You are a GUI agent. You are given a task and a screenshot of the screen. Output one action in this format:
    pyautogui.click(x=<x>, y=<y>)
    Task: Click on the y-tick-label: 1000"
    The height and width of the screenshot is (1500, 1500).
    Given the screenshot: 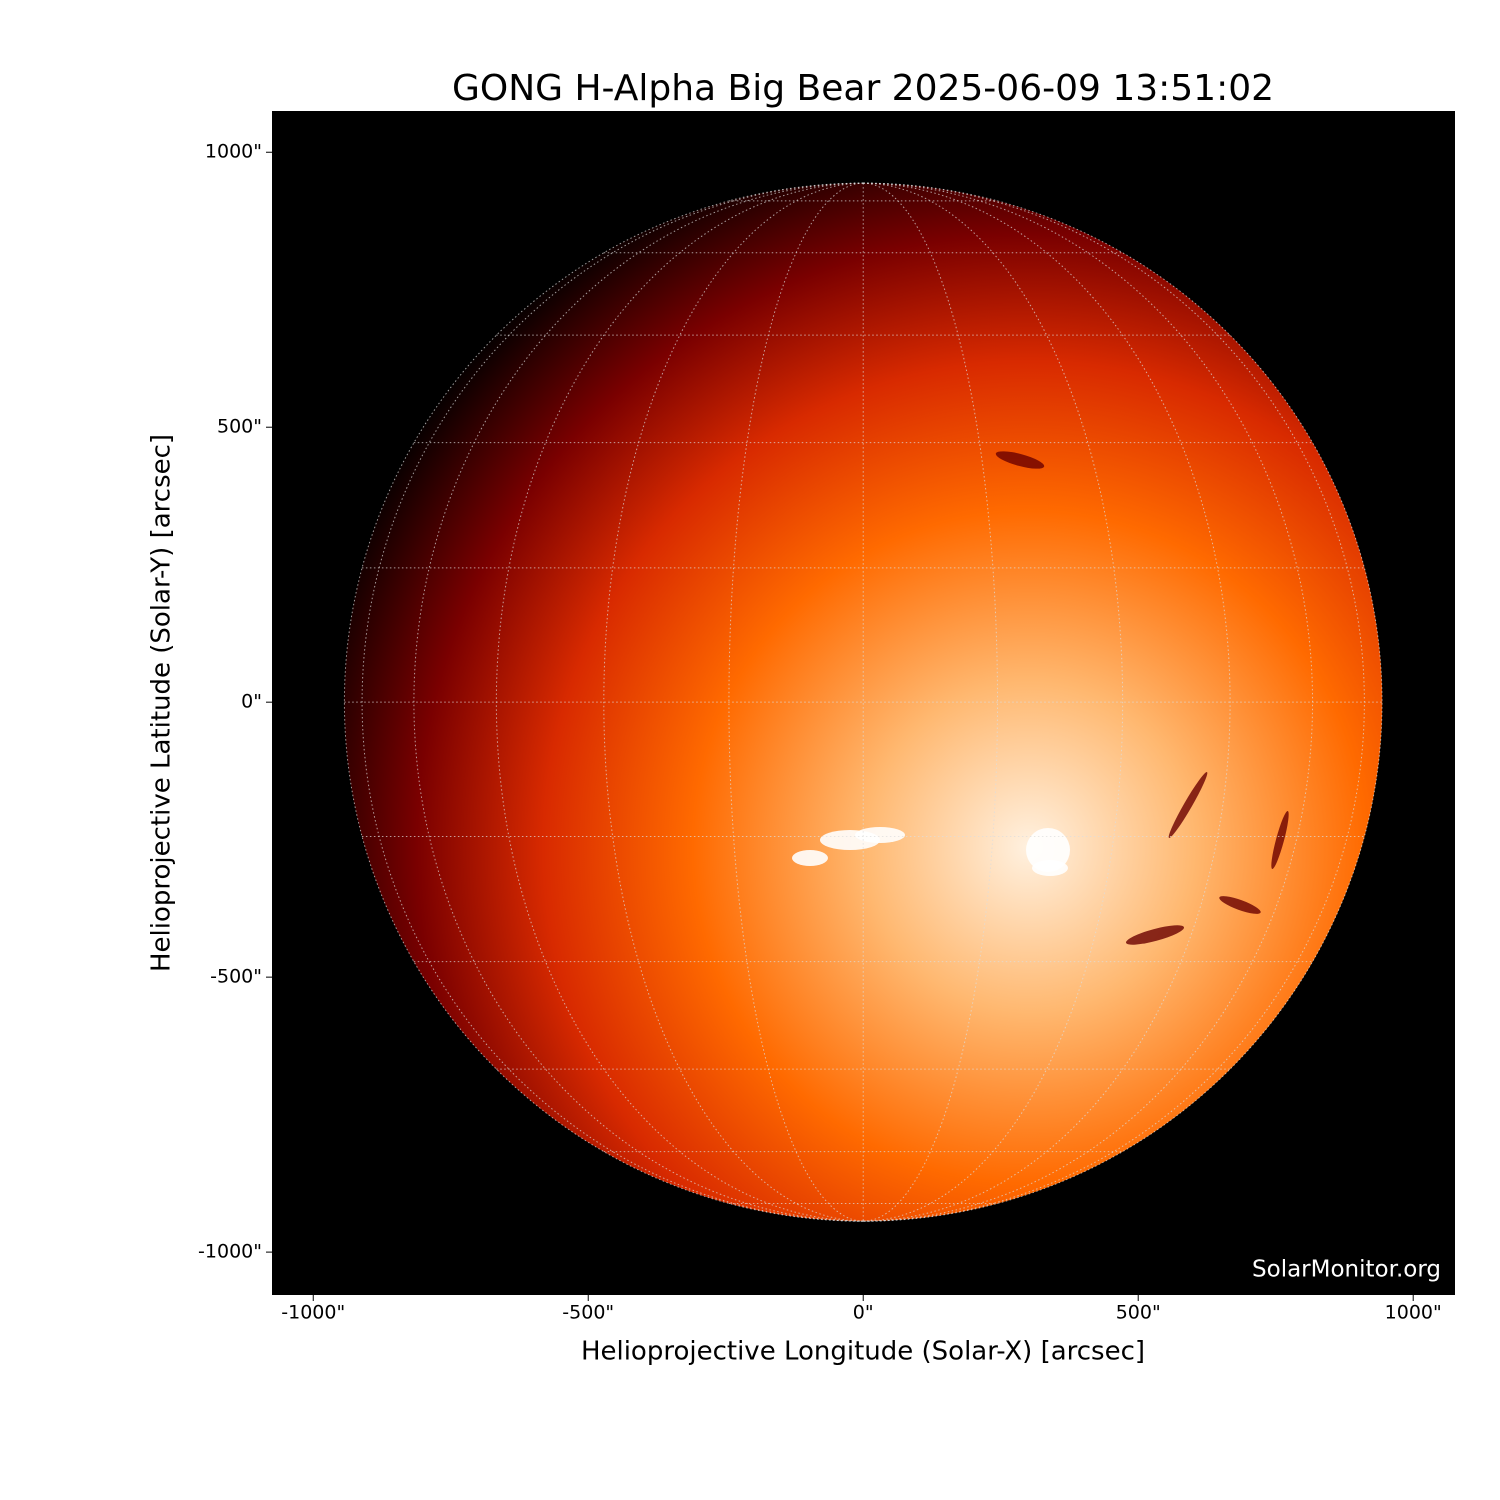 What is the action you would take?
    pyautogui.click(x=233, y=152)
    